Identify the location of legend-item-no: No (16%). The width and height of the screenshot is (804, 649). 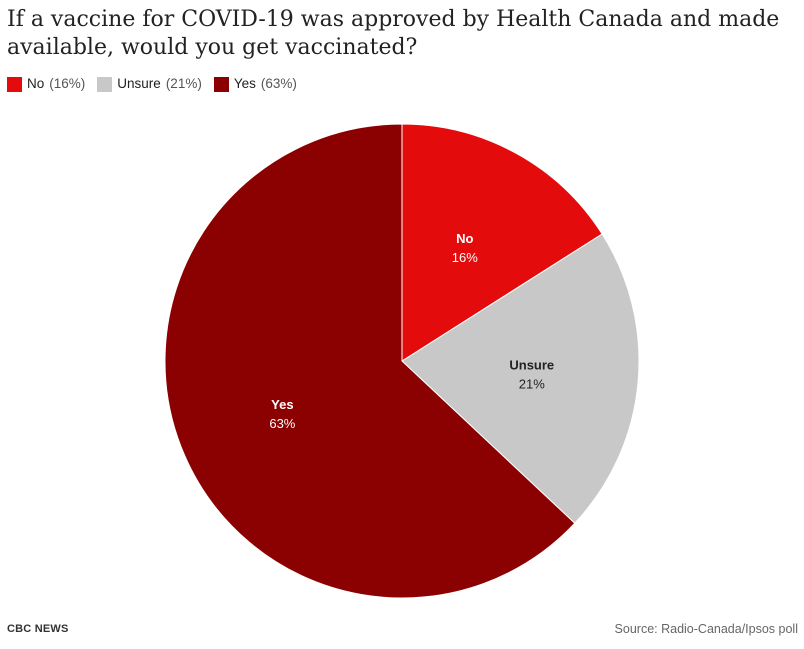
(46, 84).